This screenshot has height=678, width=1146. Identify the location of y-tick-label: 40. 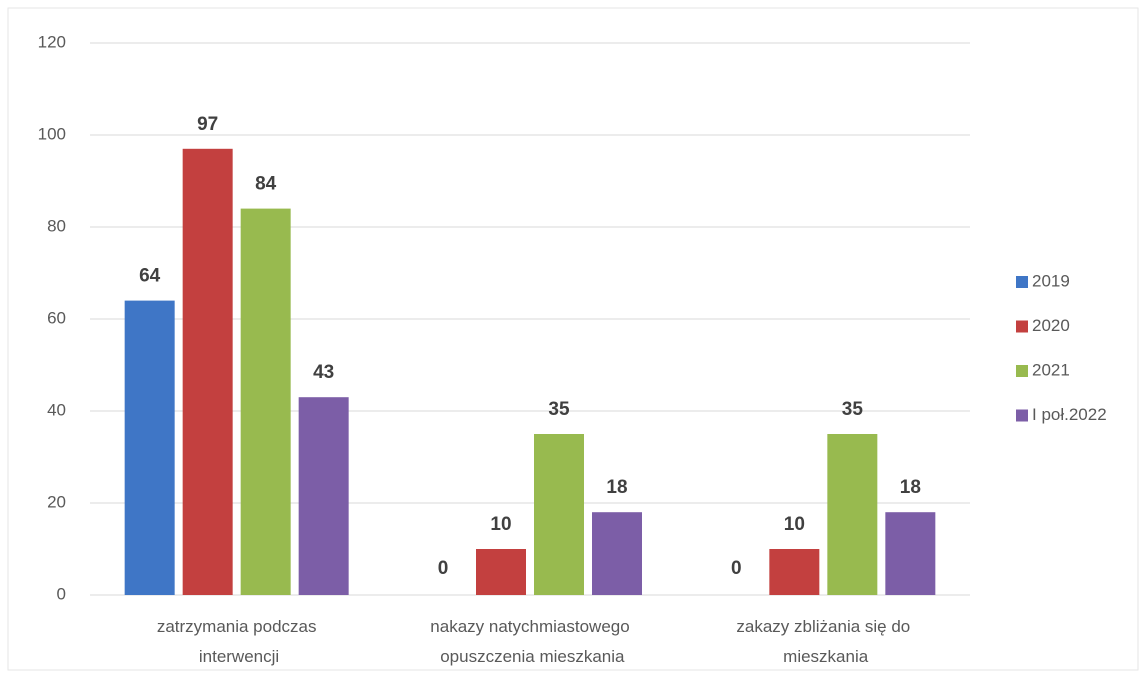
(56, 409).